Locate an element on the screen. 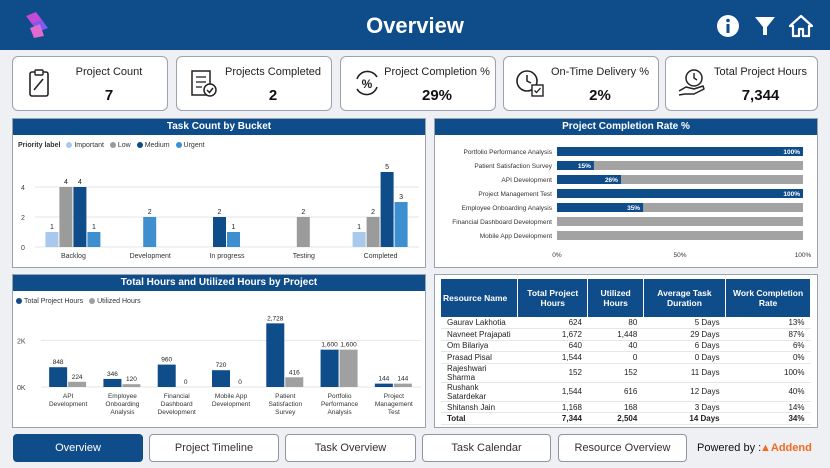 The height and width of the screenshot is (468, 830). home-icon is located at coordinates (801, 26).